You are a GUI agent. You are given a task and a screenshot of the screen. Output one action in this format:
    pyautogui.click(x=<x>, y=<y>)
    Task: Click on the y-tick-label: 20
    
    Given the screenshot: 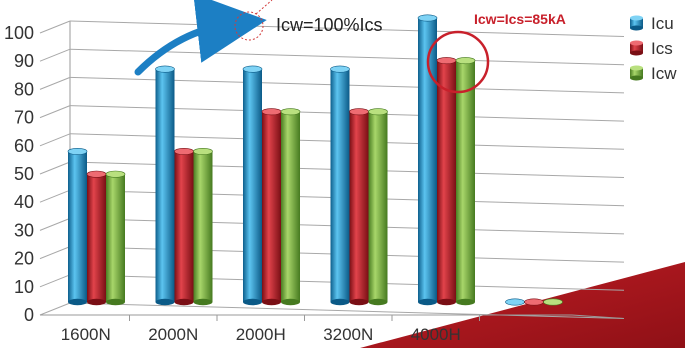 What is the action you would take?
    pyautogui.click(x=24, y=259)
    